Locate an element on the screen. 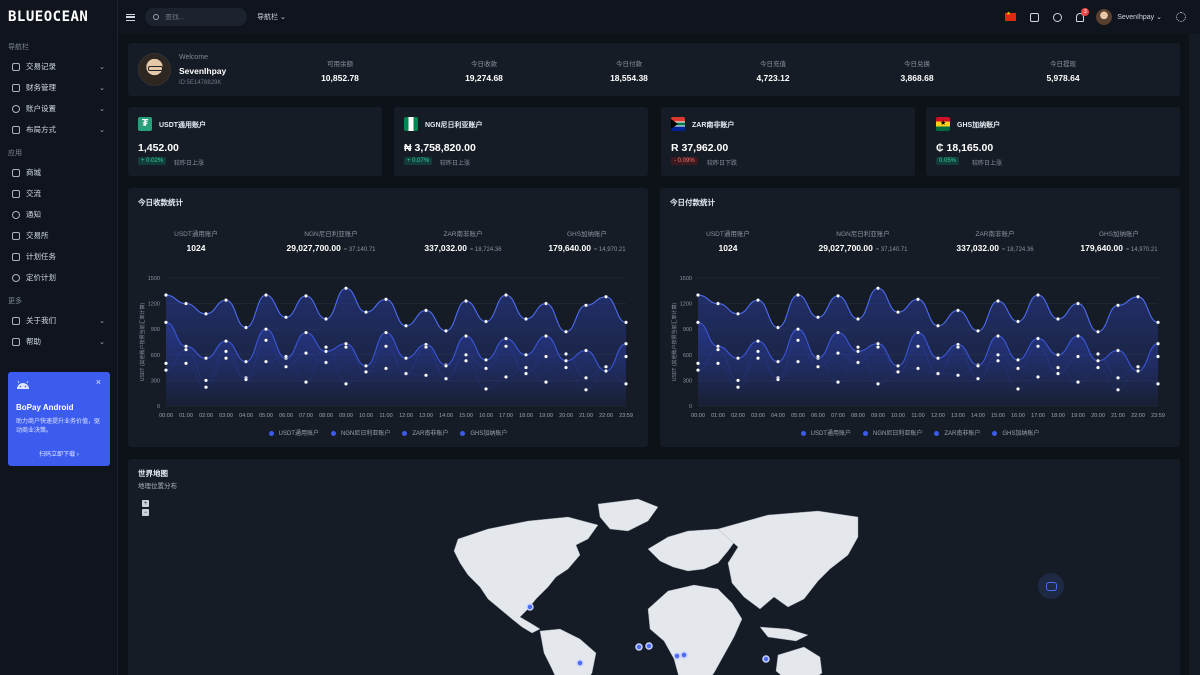  search-box is located at coordinates (196, 17).